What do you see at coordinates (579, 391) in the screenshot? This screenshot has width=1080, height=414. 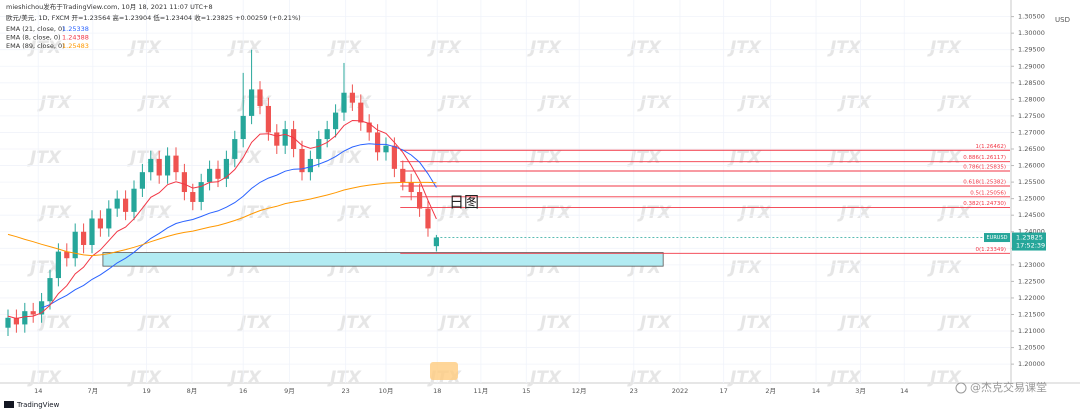 I see `x-tick-label: 12月` at bounding box center [579, 391].